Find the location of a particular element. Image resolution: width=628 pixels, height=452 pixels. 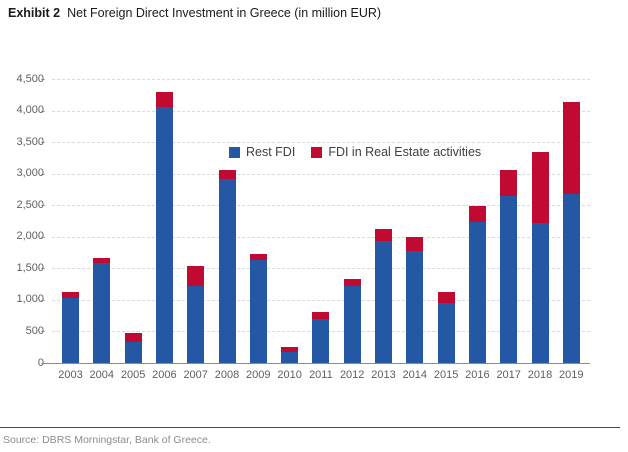

y-tick-label-4000: 4,000 is located at coordinates (30, 110).